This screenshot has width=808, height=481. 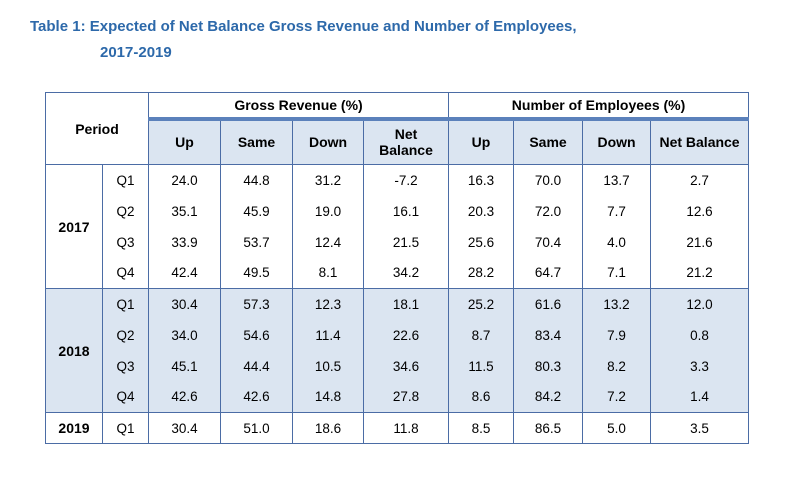 I want to click on value-cell: 12.0, so click(x=700, y=304).